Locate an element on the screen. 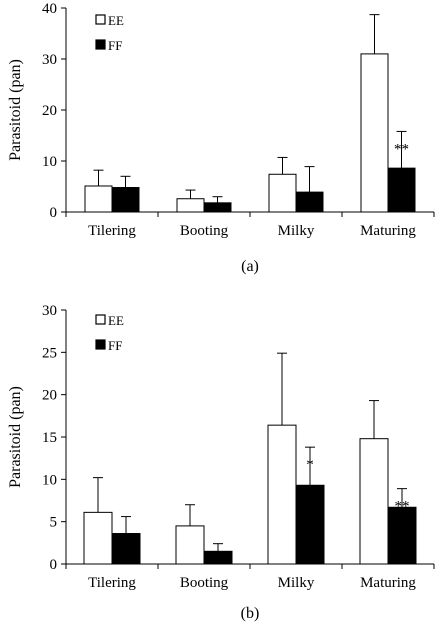 Image resolution: width=444 pixels, height=636 pixels. y-tick-label: 40 is located at coordinates (49, 9).